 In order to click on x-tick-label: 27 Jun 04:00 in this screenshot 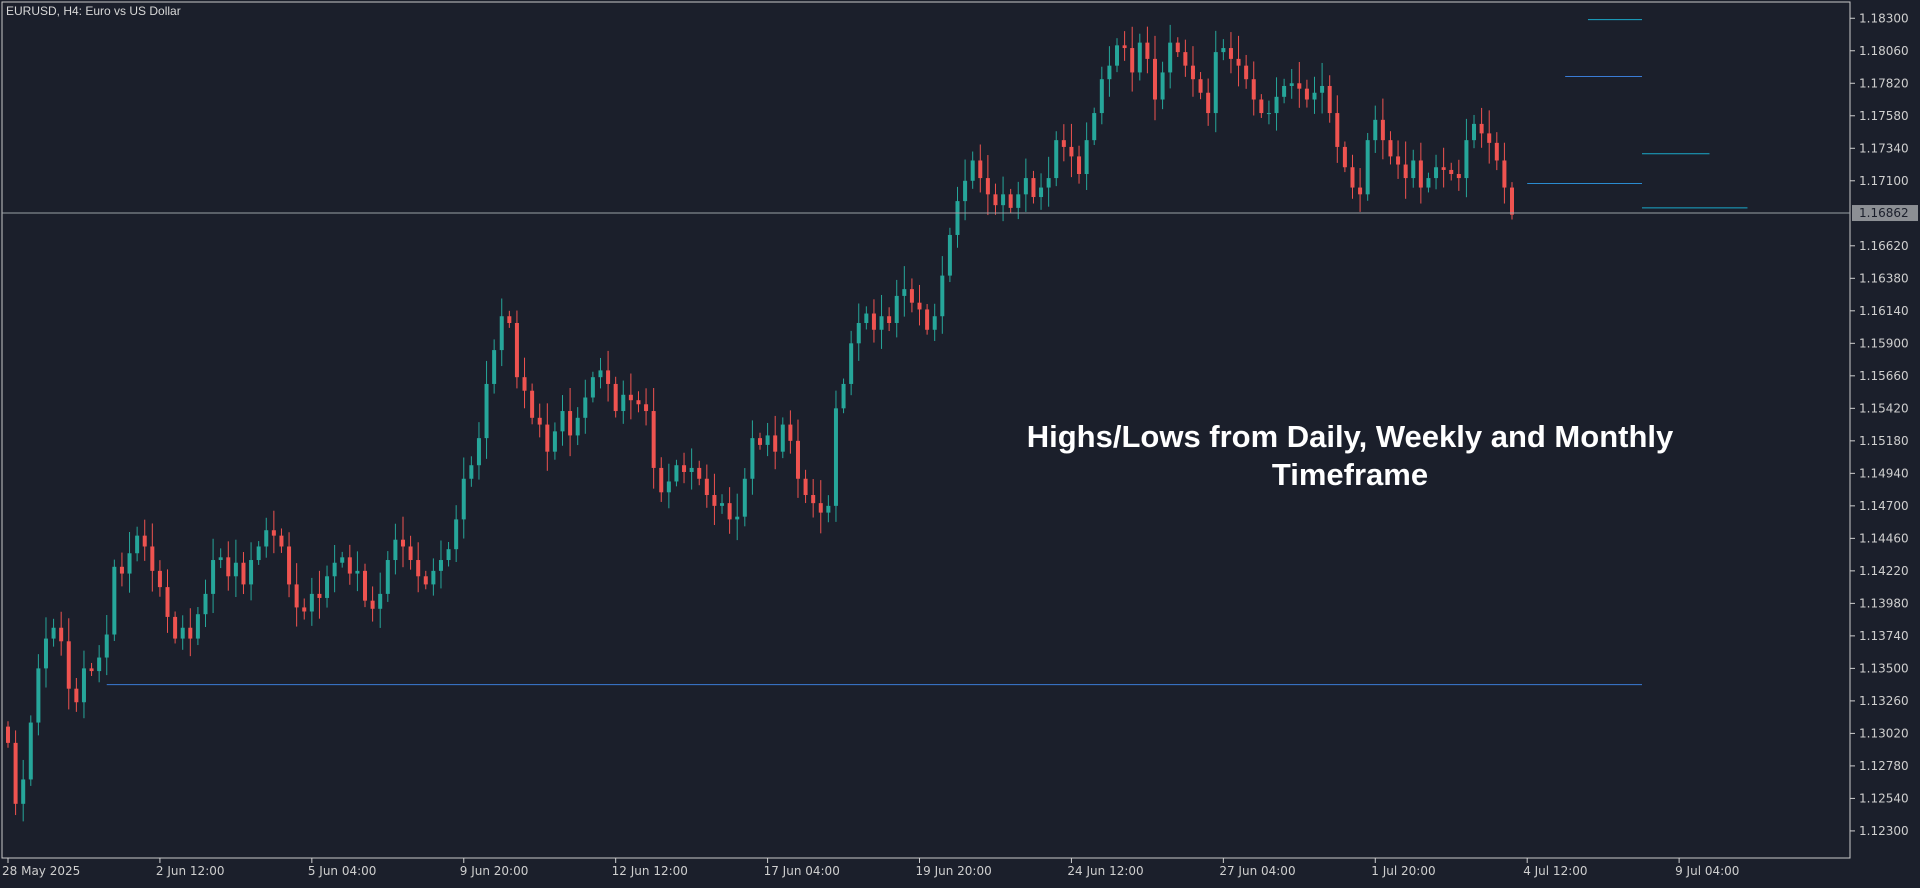, I will do `click(1257, 871)`.